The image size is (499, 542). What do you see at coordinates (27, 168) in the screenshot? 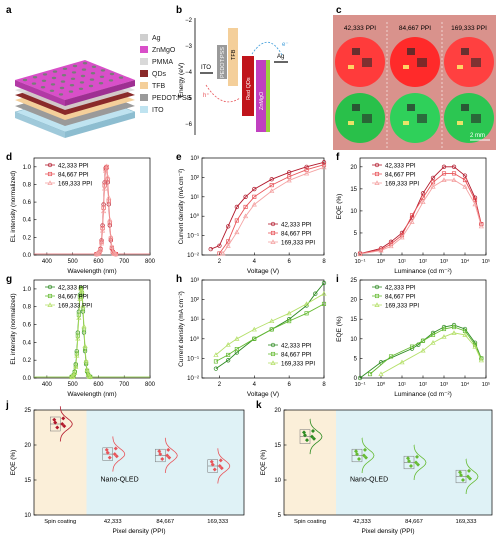
I see `y-tick-label: 1.0` at bounding box center [27, 168].